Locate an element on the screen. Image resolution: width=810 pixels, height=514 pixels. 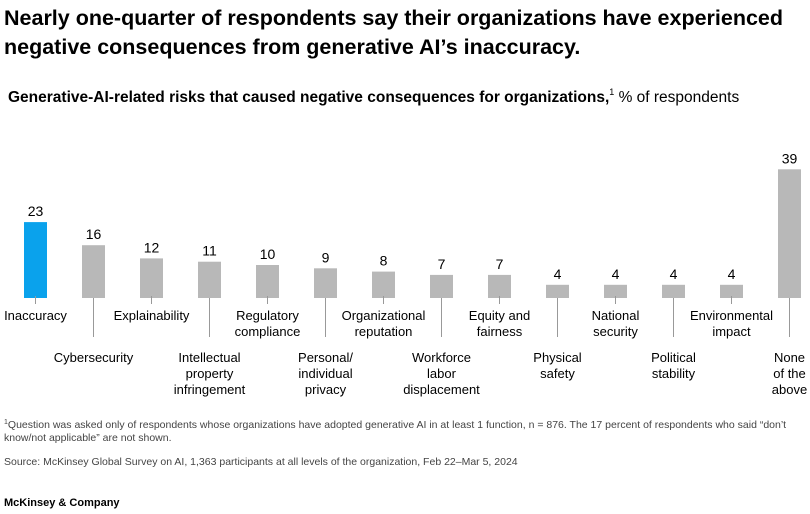
category-label: Regulatory compliance is located at coordinates (268, 323).